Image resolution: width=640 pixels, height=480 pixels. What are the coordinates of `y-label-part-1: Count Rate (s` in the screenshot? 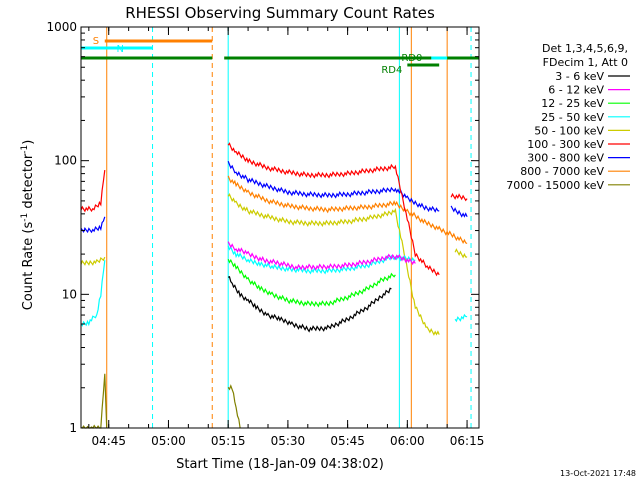 It's located at (28, 266).